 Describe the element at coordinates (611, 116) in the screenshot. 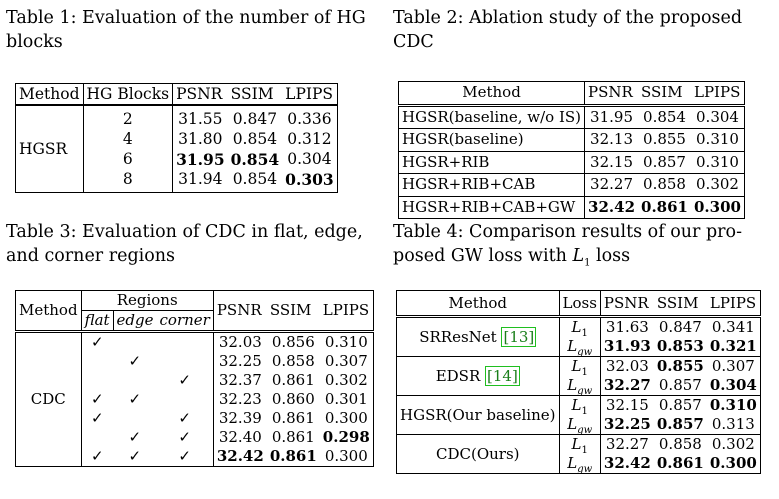

I see `t2-psnr: 31.95` at that location.